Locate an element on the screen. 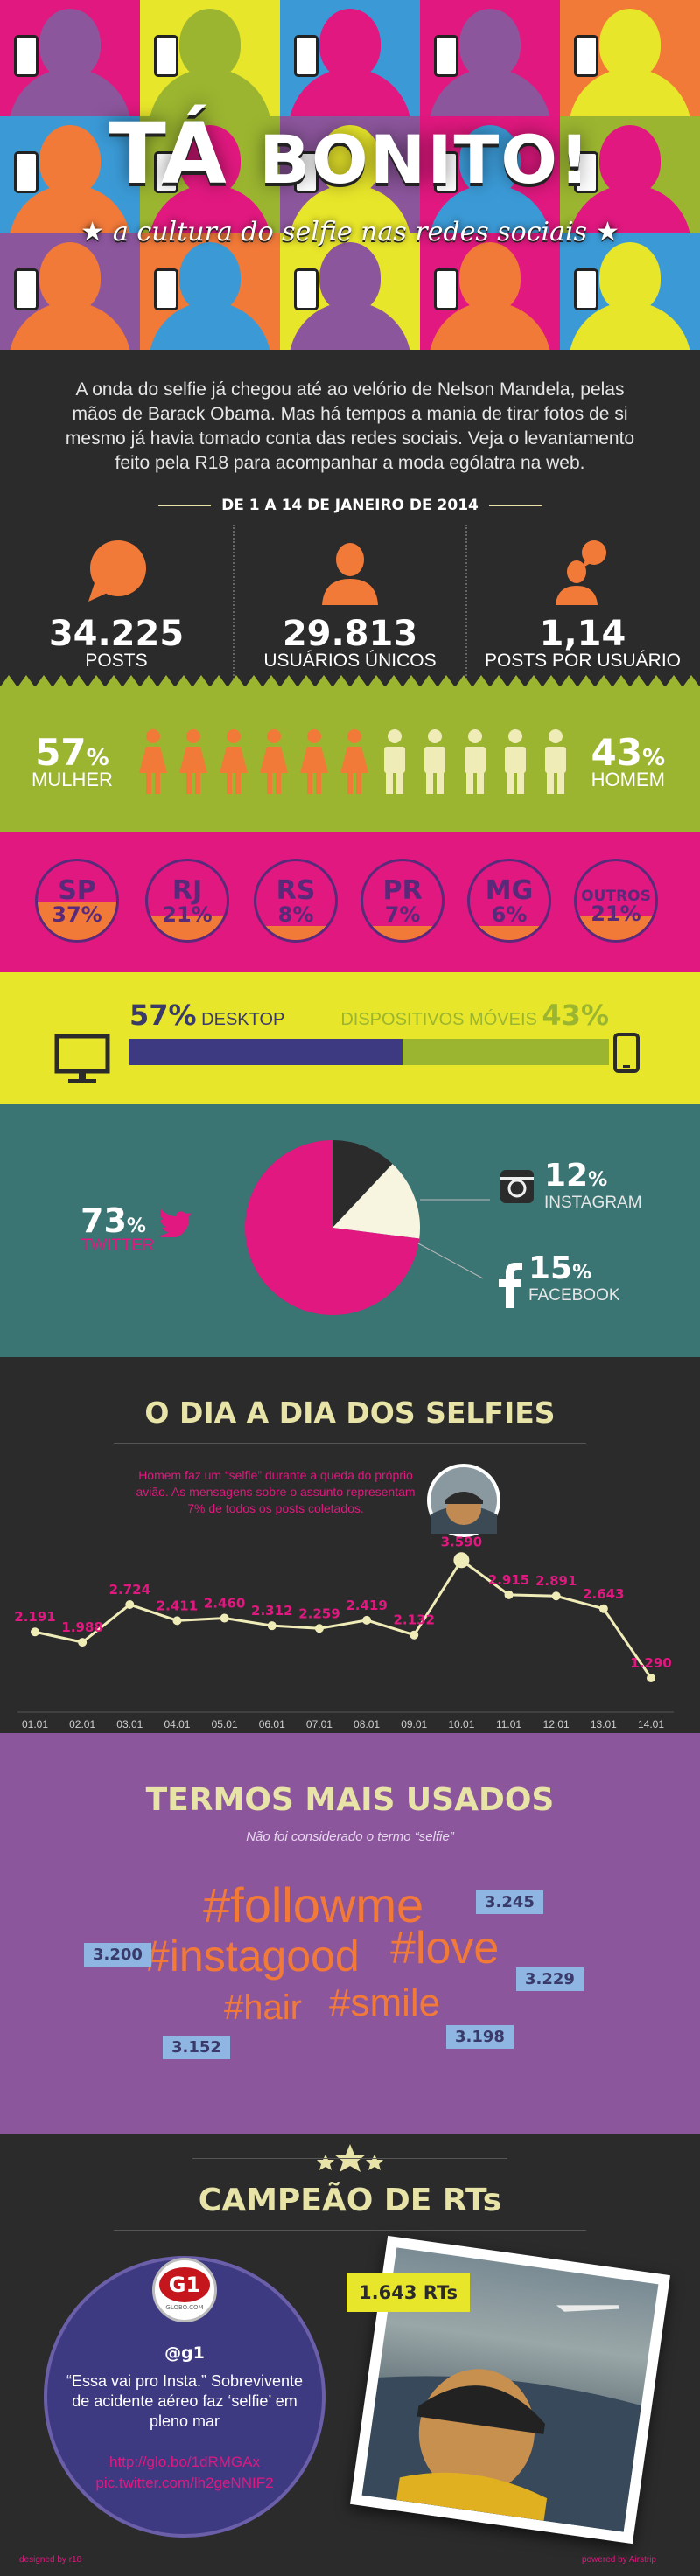 The image size is (700, 2576). state-value: 7% is located at coordinates (402, 914).